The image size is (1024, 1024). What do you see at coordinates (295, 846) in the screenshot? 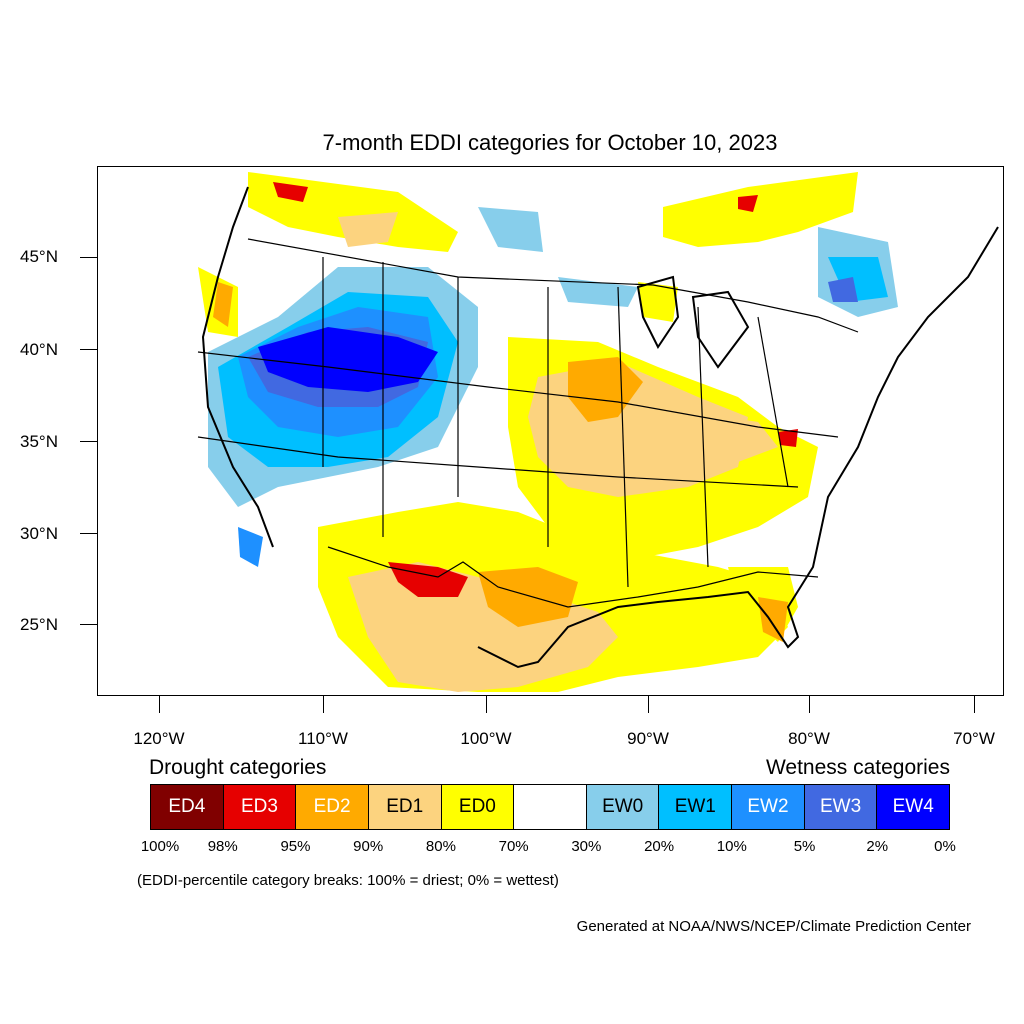
I see `percentile-break-label: 95%` at bounding box center [295, 846].